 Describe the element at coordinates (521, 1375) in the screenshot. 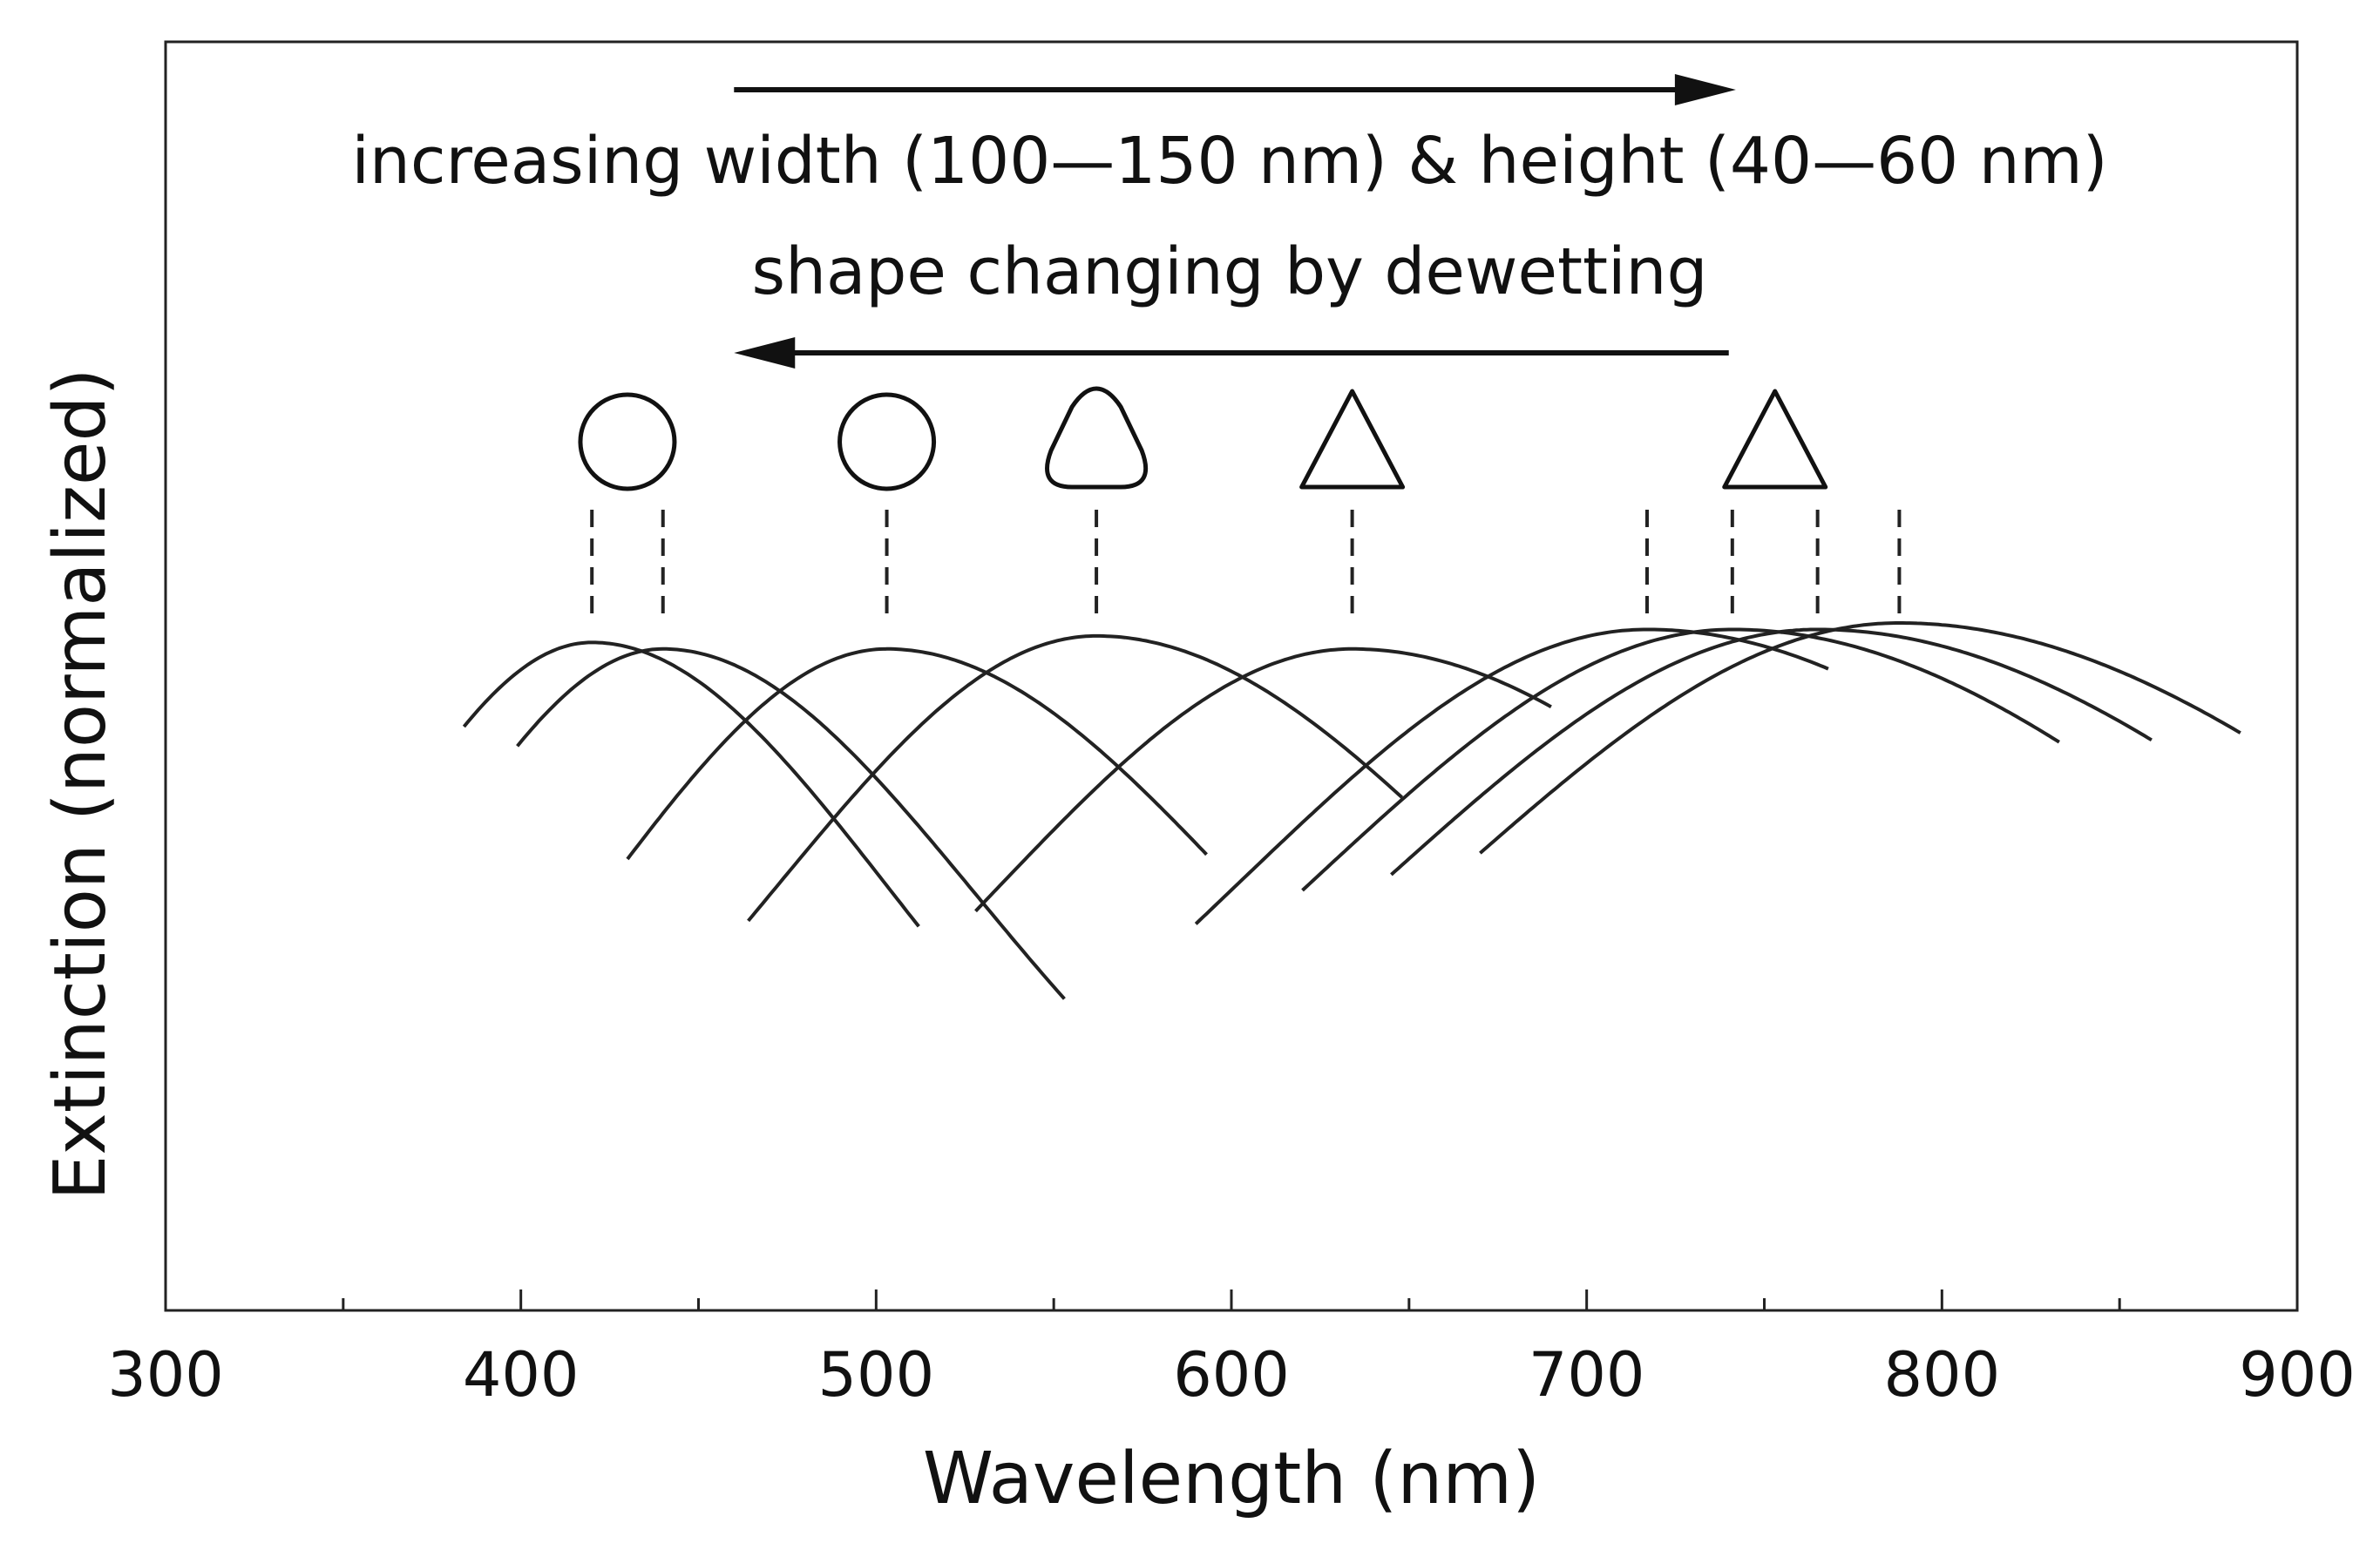

I see `x-tick-label: 400` at that location.